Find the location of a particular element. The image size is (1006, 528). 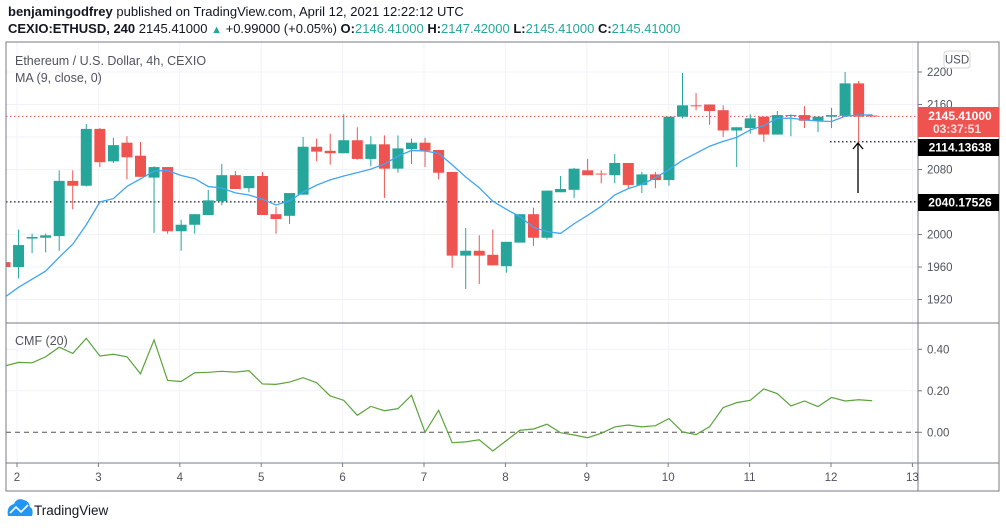

close-value: 2145.41000 is located at coordinates (646, 28).